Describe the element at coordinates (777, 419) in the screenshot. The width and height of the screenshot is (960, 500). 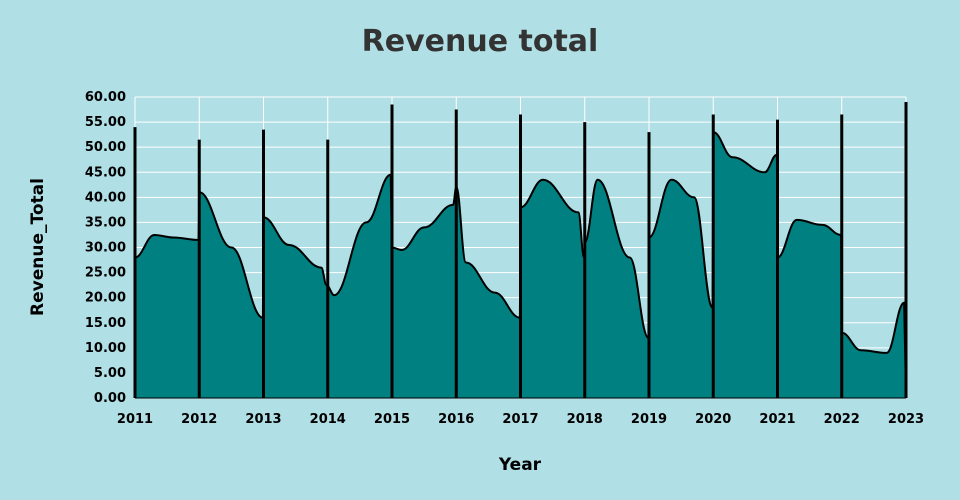
I see `x-tick-label: 2021` at that location.